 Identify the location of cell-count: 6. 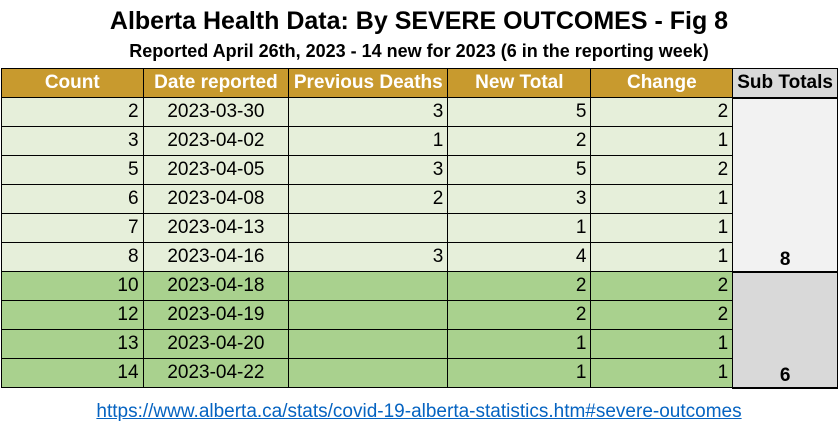
(72, 199).